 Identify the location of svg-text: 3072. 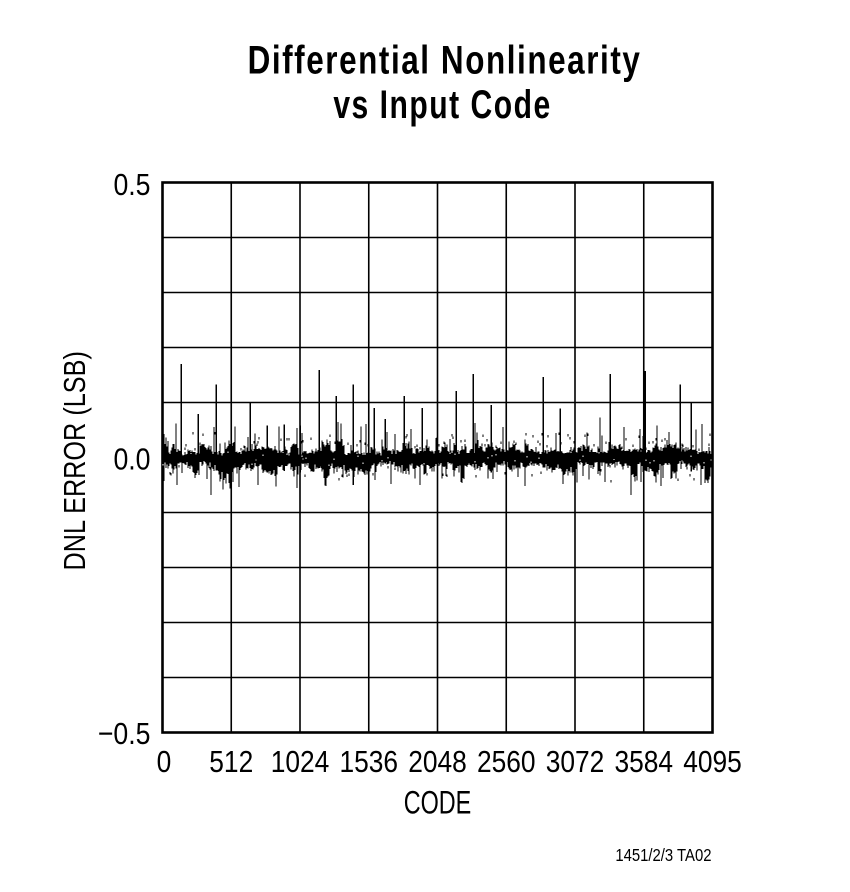
(575, 762).